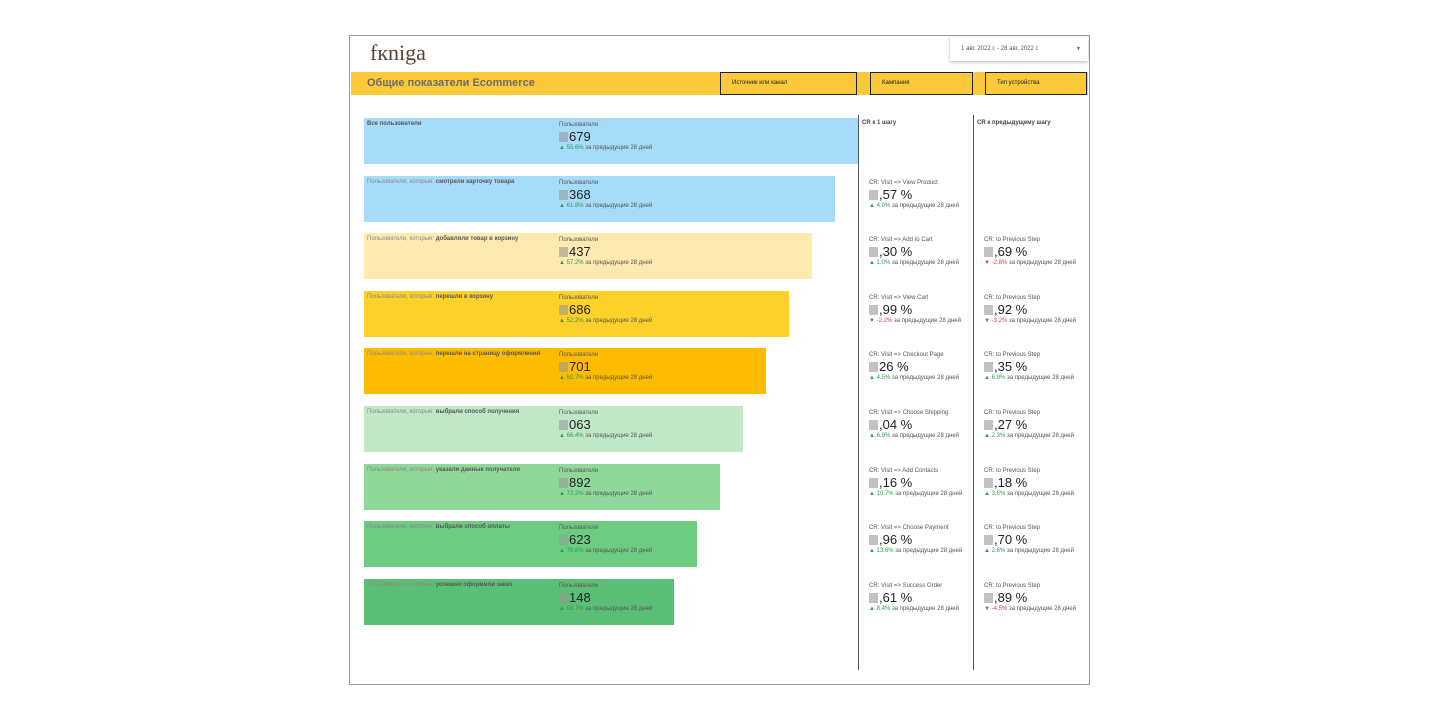 Image resolution: width=1440 pixels, height=720 pixels. Describe the element at coordinates (1030, 597) in the screenshot. I see `metric-value: ,89 %` at that location.